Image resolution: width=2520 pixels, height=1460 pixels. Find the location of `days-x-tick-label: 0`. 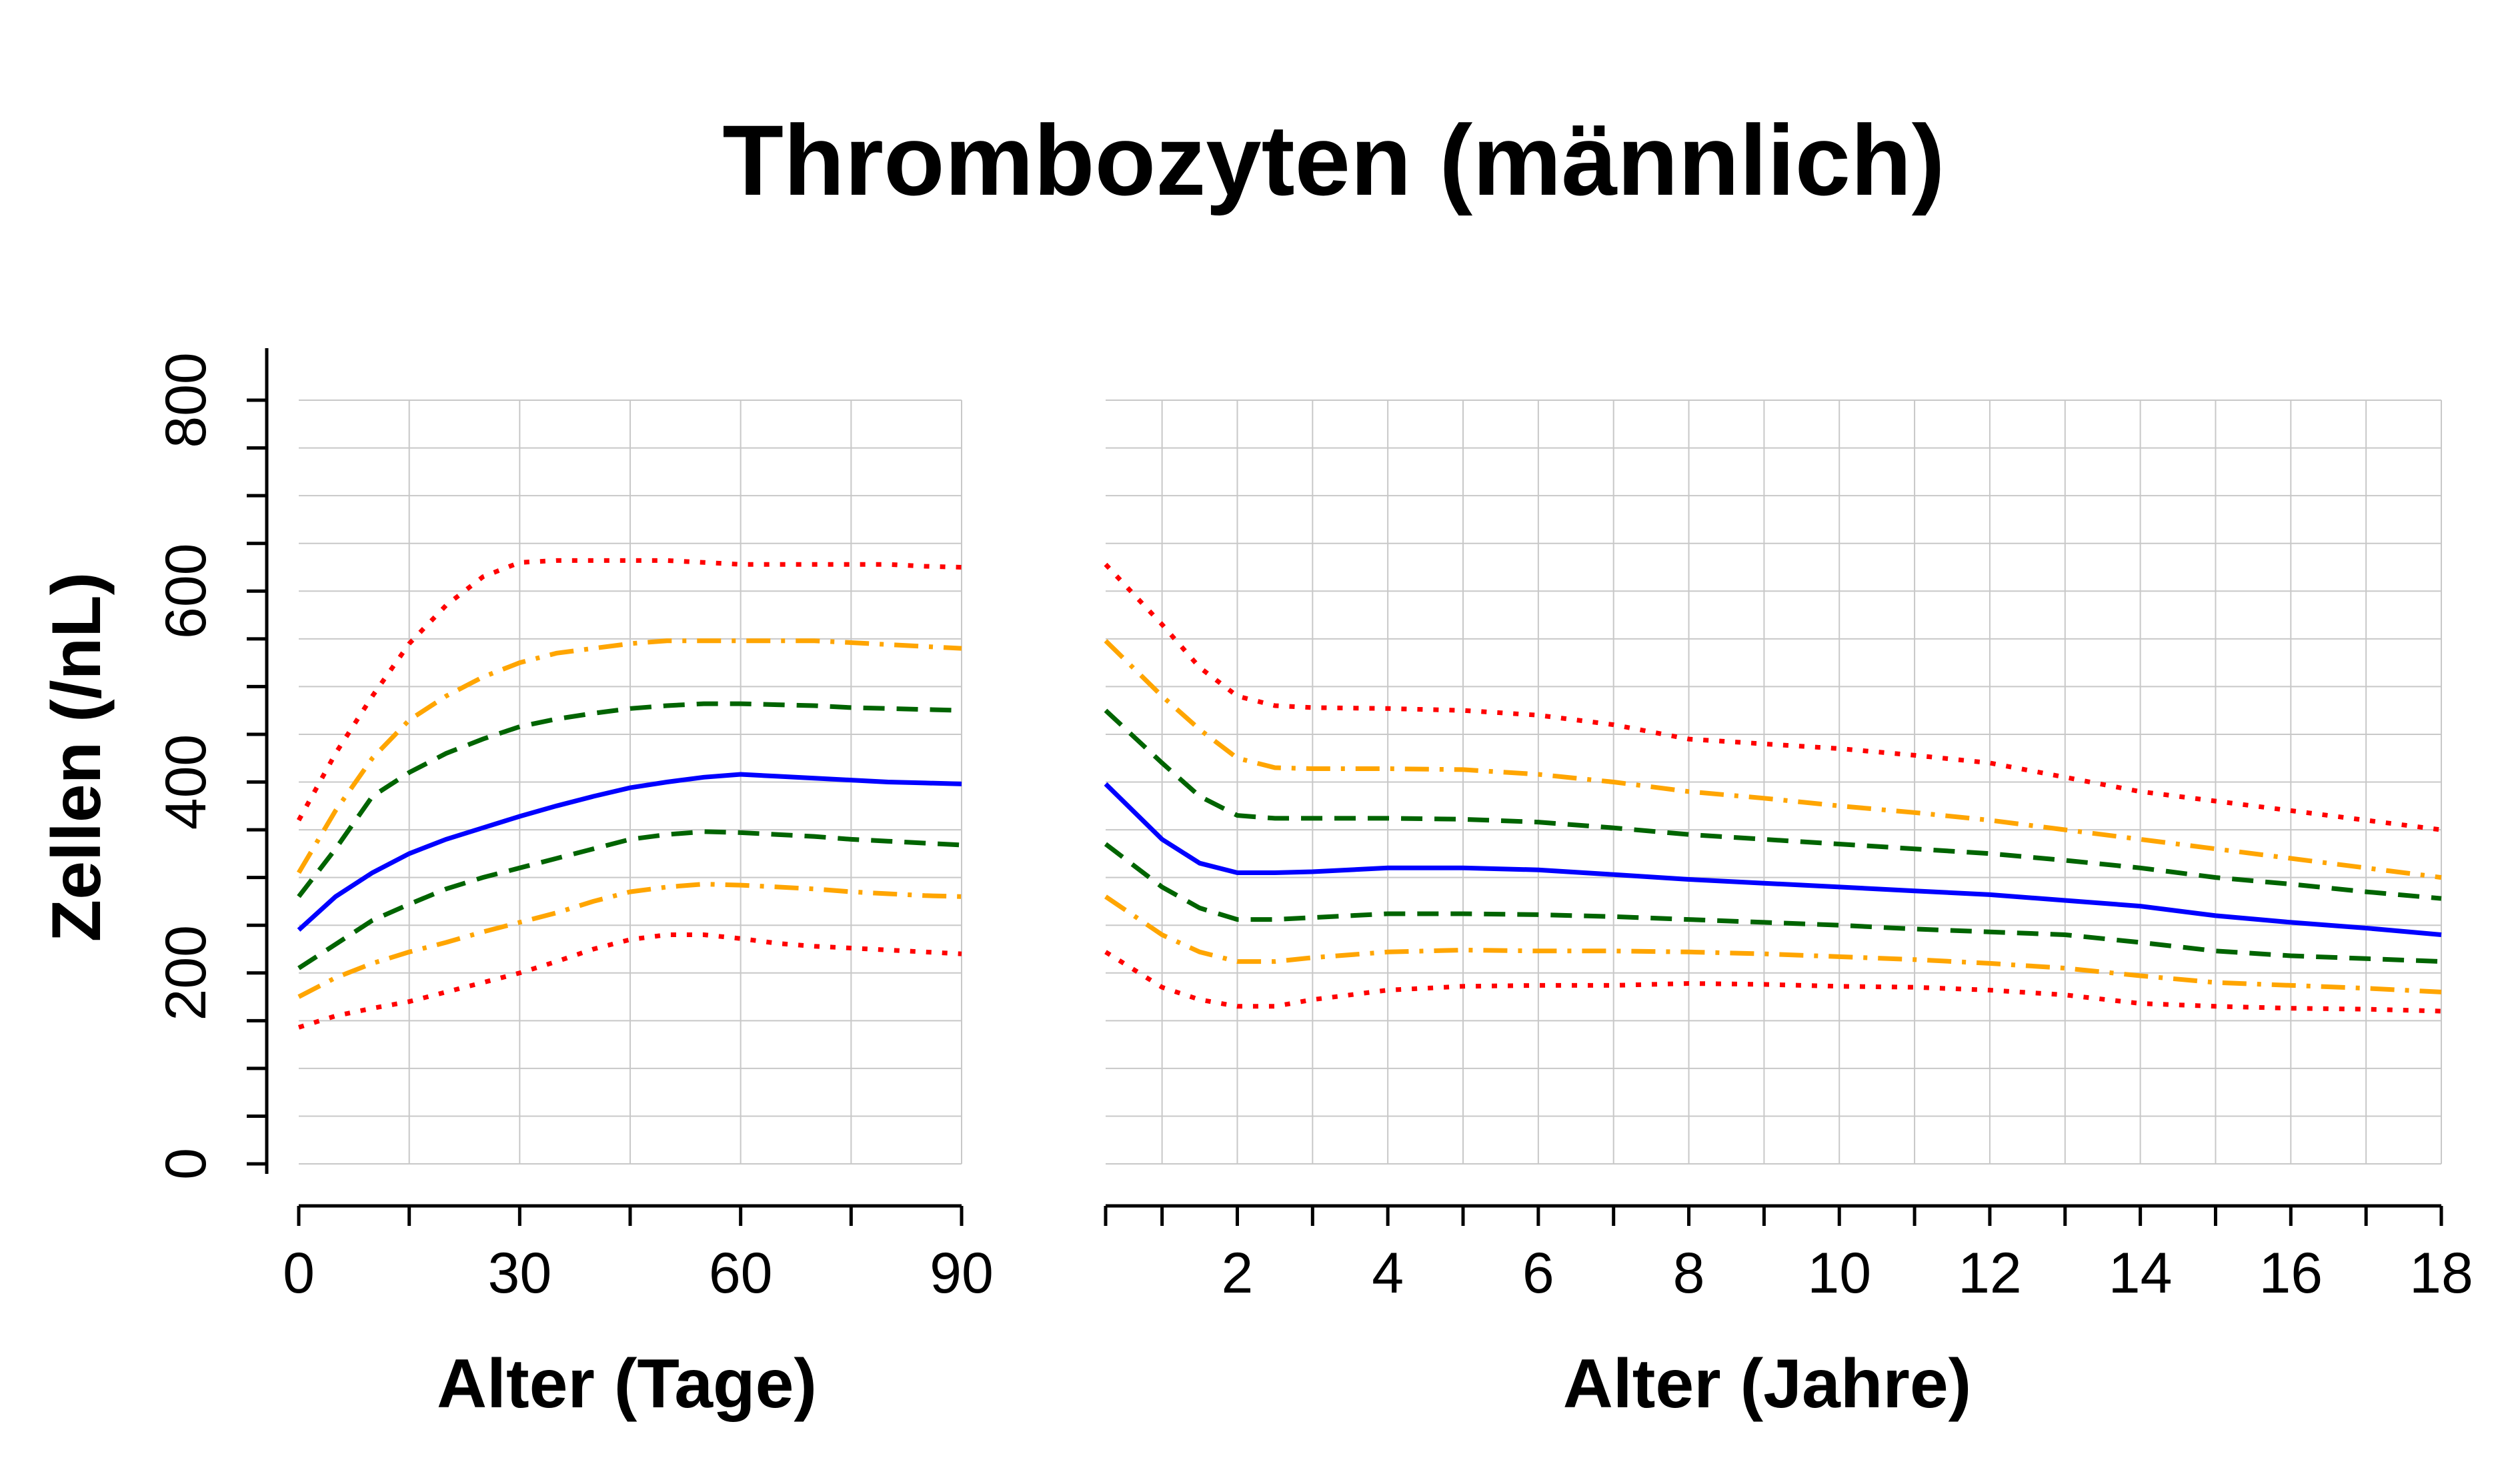

days-x-tick-label: 0 is located at coordinates (299, 1273).